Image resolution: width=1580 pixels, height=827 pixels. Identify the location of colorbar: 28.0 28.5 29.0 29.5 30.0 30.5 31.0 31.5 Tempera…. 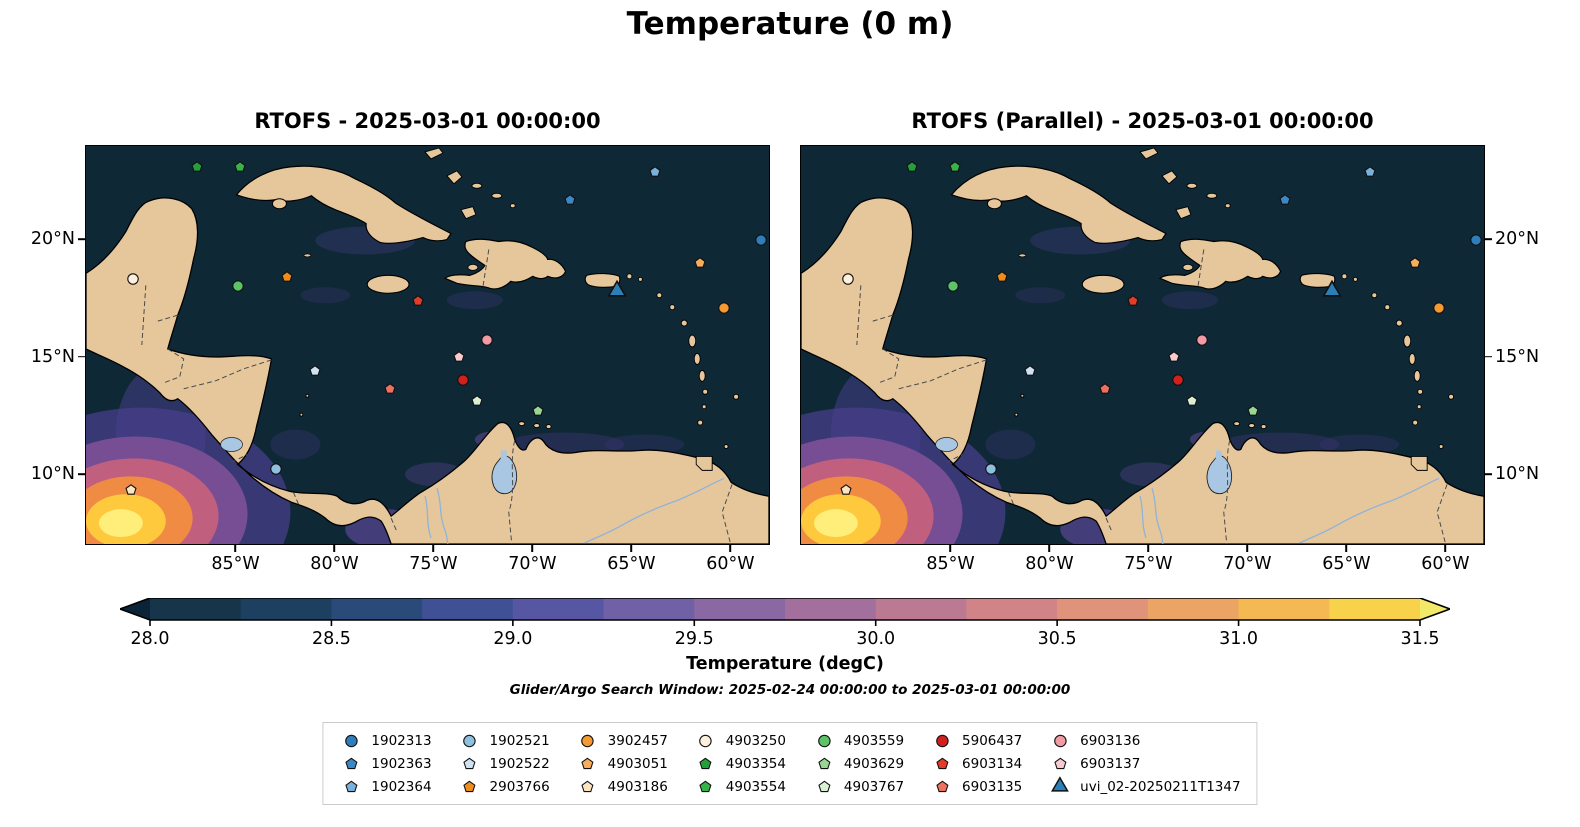
(785, 636).